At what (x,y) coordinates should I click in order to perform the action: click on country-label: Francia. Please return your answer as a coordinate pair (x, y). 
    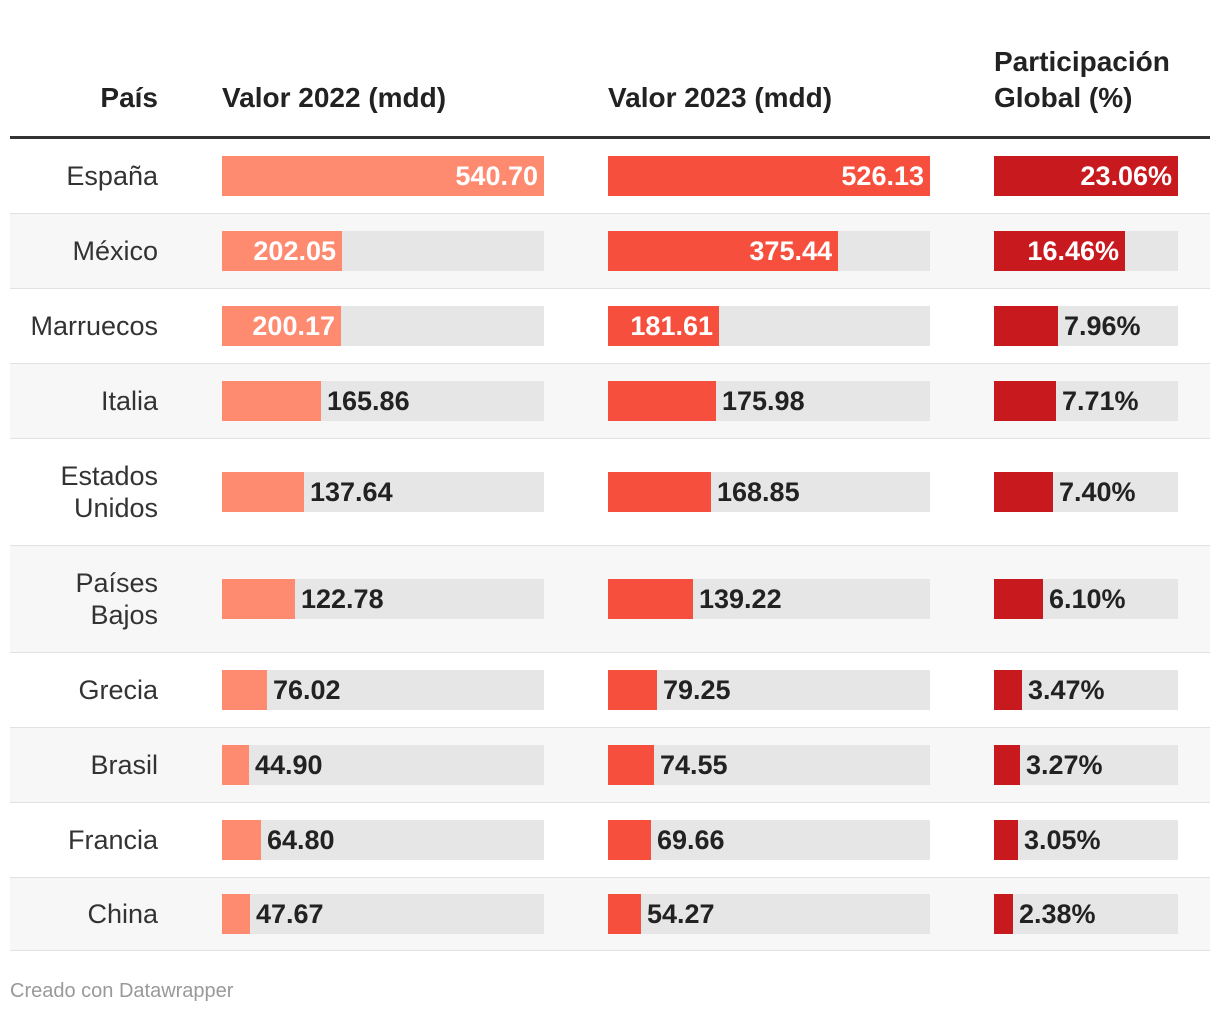
    Looking at the image, I should click on (79, 840).